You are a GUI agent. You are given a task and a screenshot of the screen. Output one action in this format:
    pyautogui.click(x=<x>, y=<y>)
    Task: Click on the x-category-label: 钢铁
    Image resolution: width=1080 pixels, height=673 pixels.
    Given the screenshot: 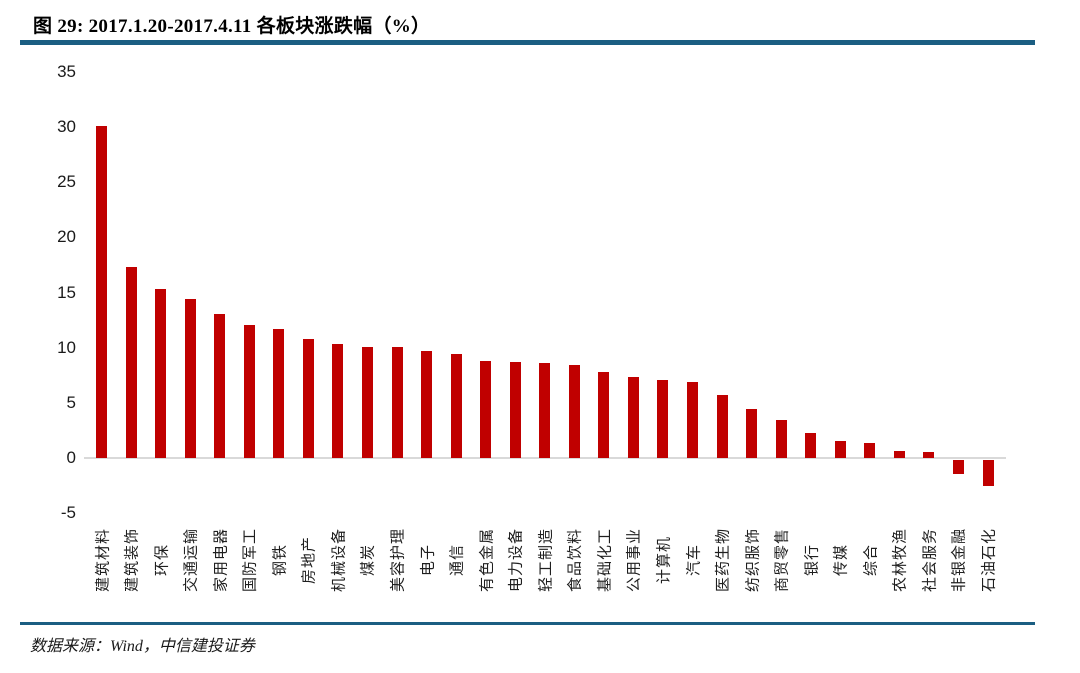 What is the action you would take?
    pyautogui.click(x=280, y=560)
    